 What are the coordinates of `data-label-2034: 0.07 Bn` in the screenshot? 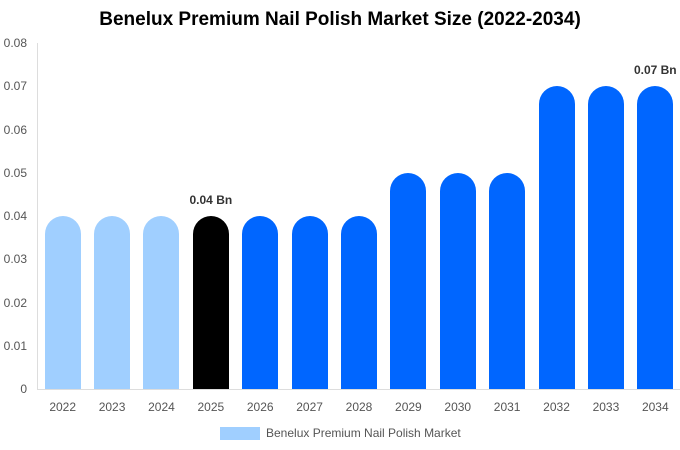 It's located at (655, 70).